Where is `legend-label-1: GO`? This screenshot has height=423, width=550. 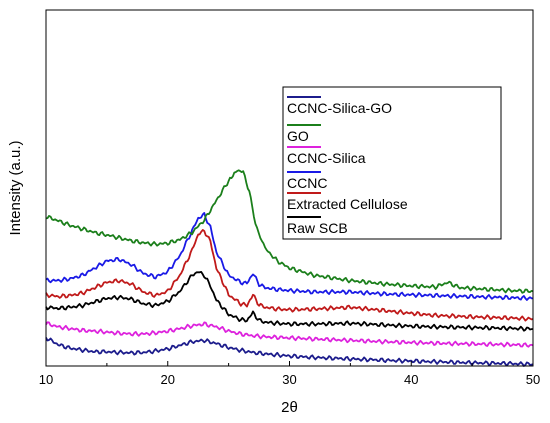 legend-label-1: GO is located at coordinates (298, 136).